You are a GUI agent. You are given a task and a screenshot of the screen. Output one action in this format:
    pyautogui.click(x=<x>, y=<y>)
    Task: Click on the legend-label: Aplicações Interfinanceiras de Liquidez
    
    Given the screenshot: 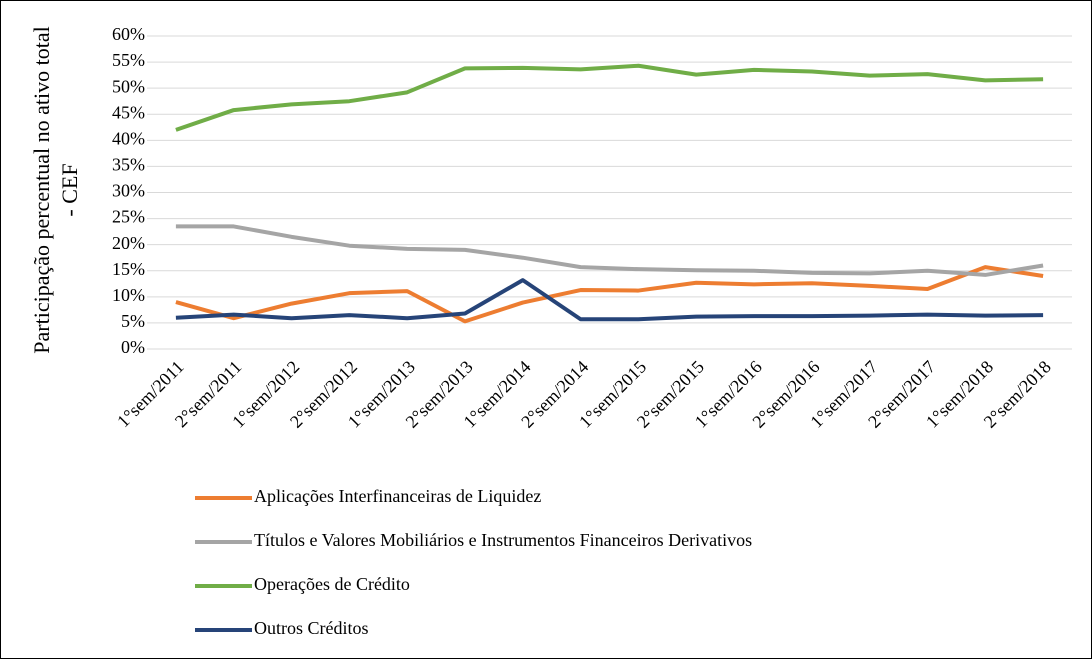 What is the action you would take?
    pyautogui.click(x=397, y=496)
    